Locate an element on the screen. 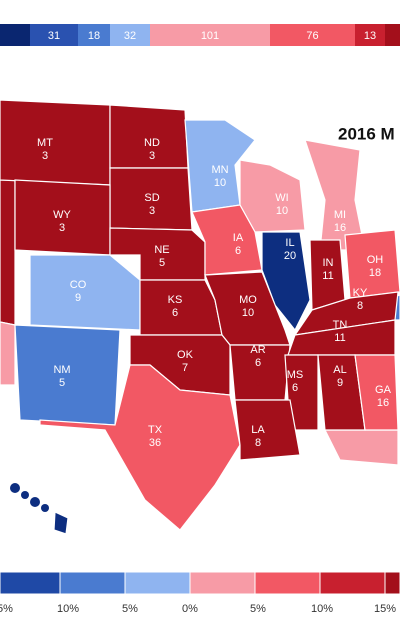 The height and width of the screenshot is (620, 400). state-abbr: SD is located at coordinates (151, 198).